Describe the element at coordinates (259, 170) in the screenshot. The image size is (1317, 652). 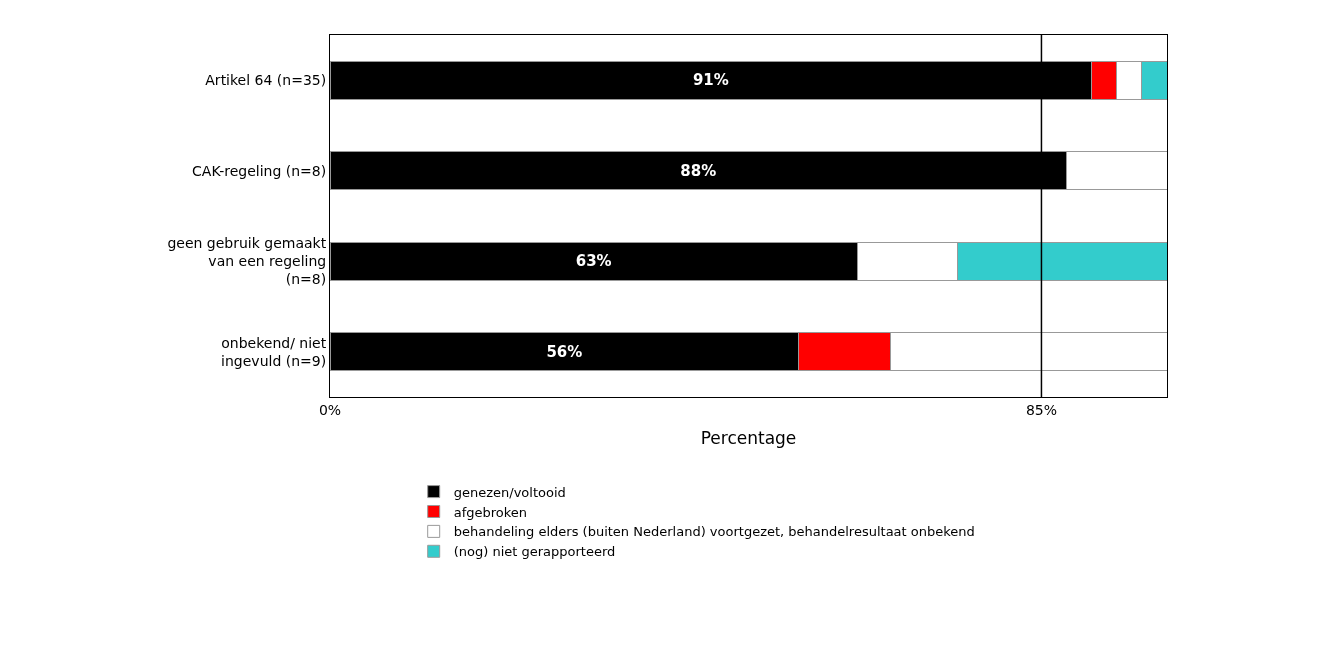
I see `y-tick-label: CAK-regeling (n=8)` at that location.